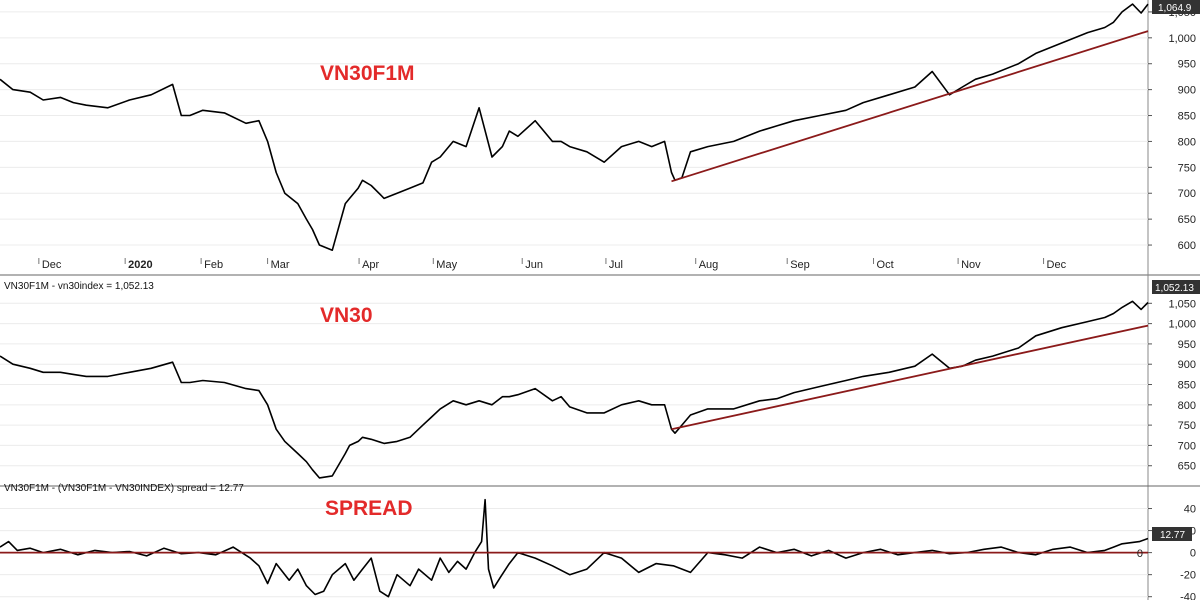  What do you see at coordinates (346, 315) in the screenshot?
I see `chart-title: VN30` at bounding box center [346, 315].